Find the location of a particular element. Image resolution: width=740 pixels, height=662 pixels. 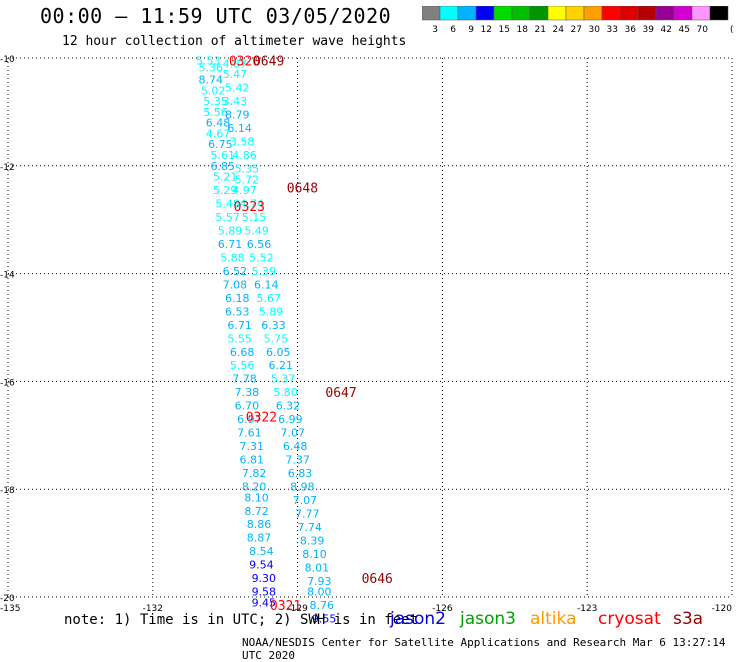

legend-tick-label: 12 is located at coordinates (486, 30).